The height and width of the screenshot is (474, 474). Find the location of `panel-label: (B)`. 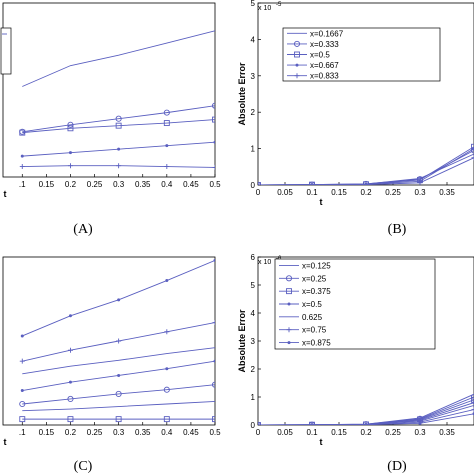

panel-label: (B) is located at coordinates (397, 229).